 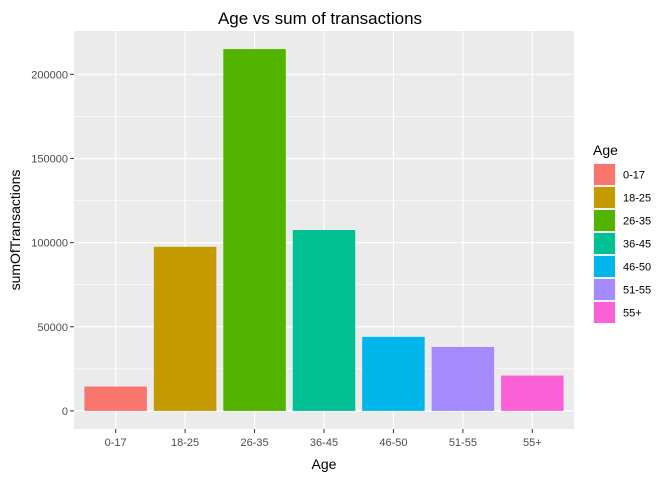 I want to click on legend-label: 46-50, so click(x=637, y=268).